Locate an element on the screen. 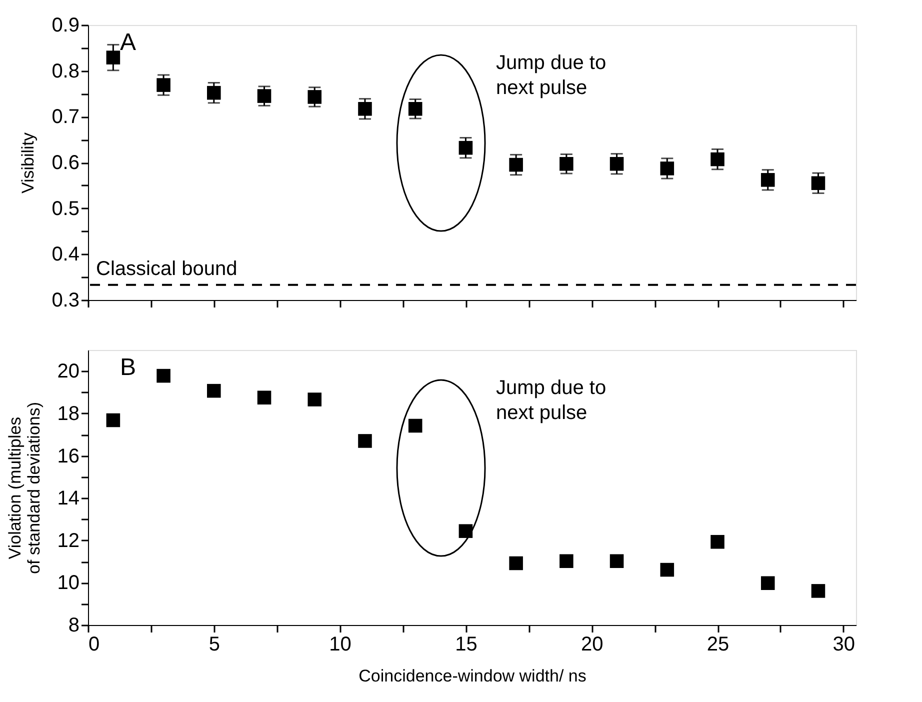 The height and width of the screenshot is (702, 922). y-axis-title: Visibility is located at coordinates (28, 163).